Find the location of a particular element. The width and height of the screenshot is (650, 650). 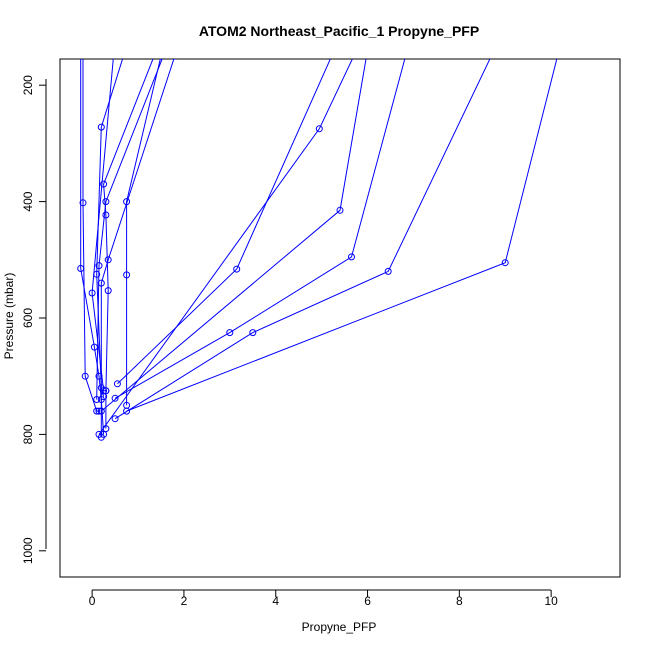

y-tick-label: 800 is located at coordinates (28, 434).